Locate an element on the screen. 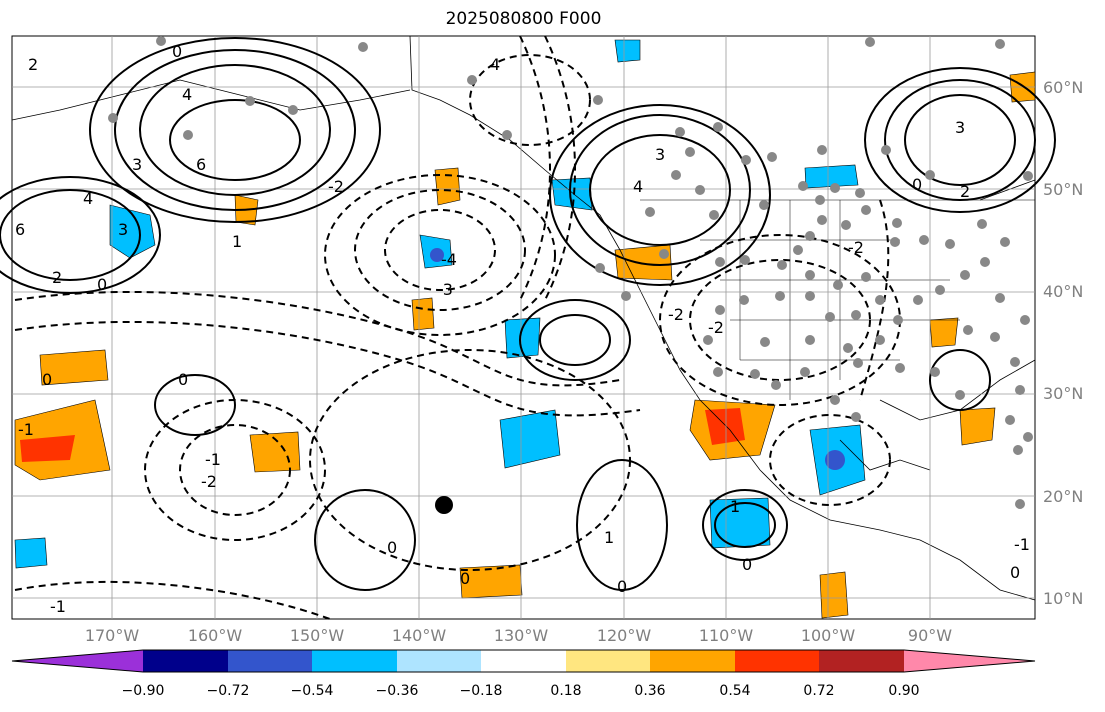 This screenshot has height=712, width=1105. lon-label-100w: 100°W is located at coordinates (828, 635).